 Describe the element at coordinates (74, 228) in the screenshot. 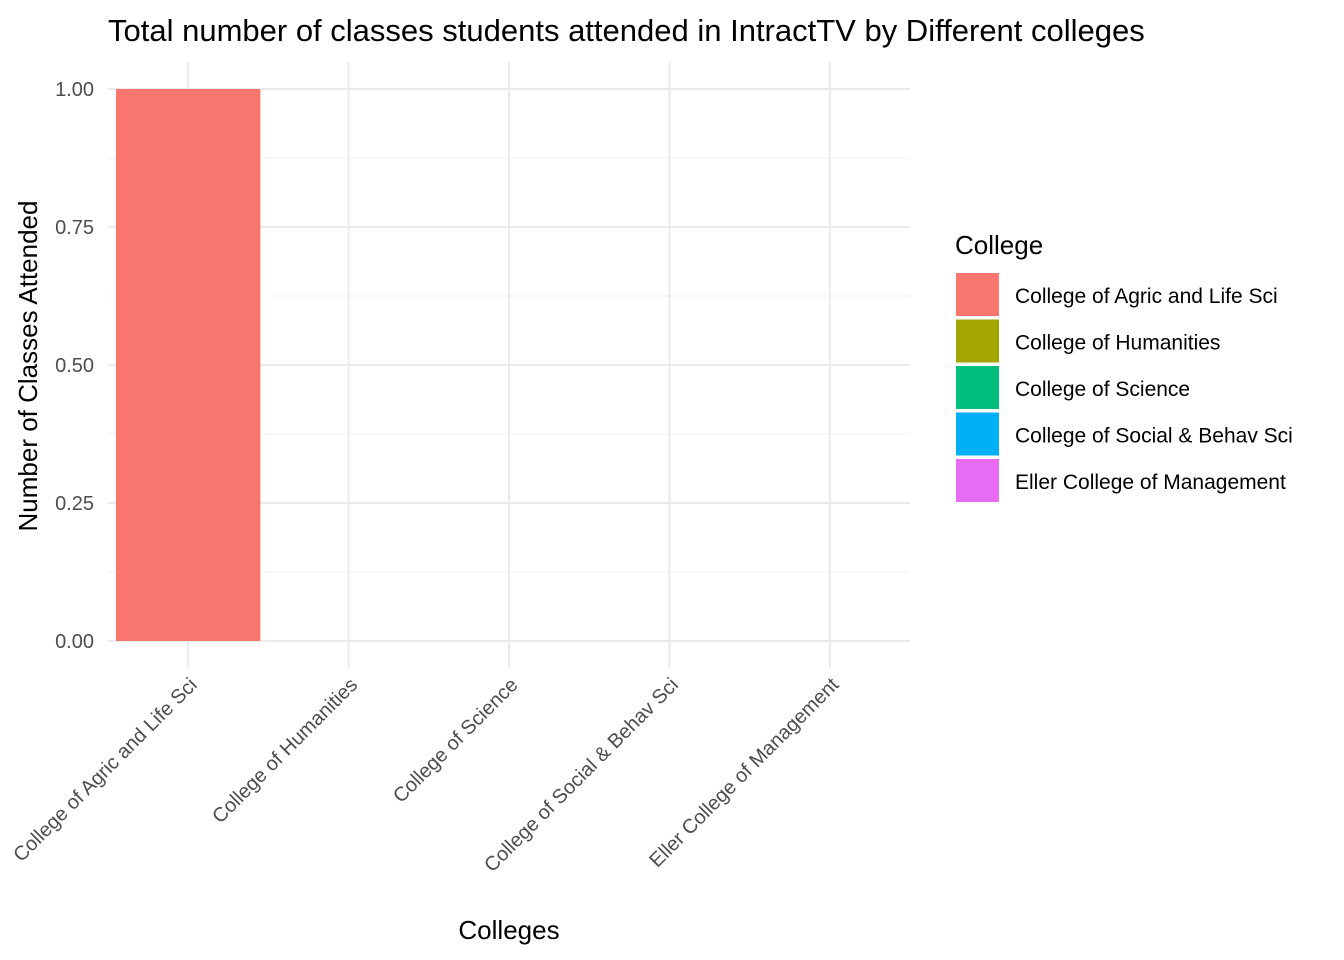

I see `y-tick-label: 0.75` at that location.